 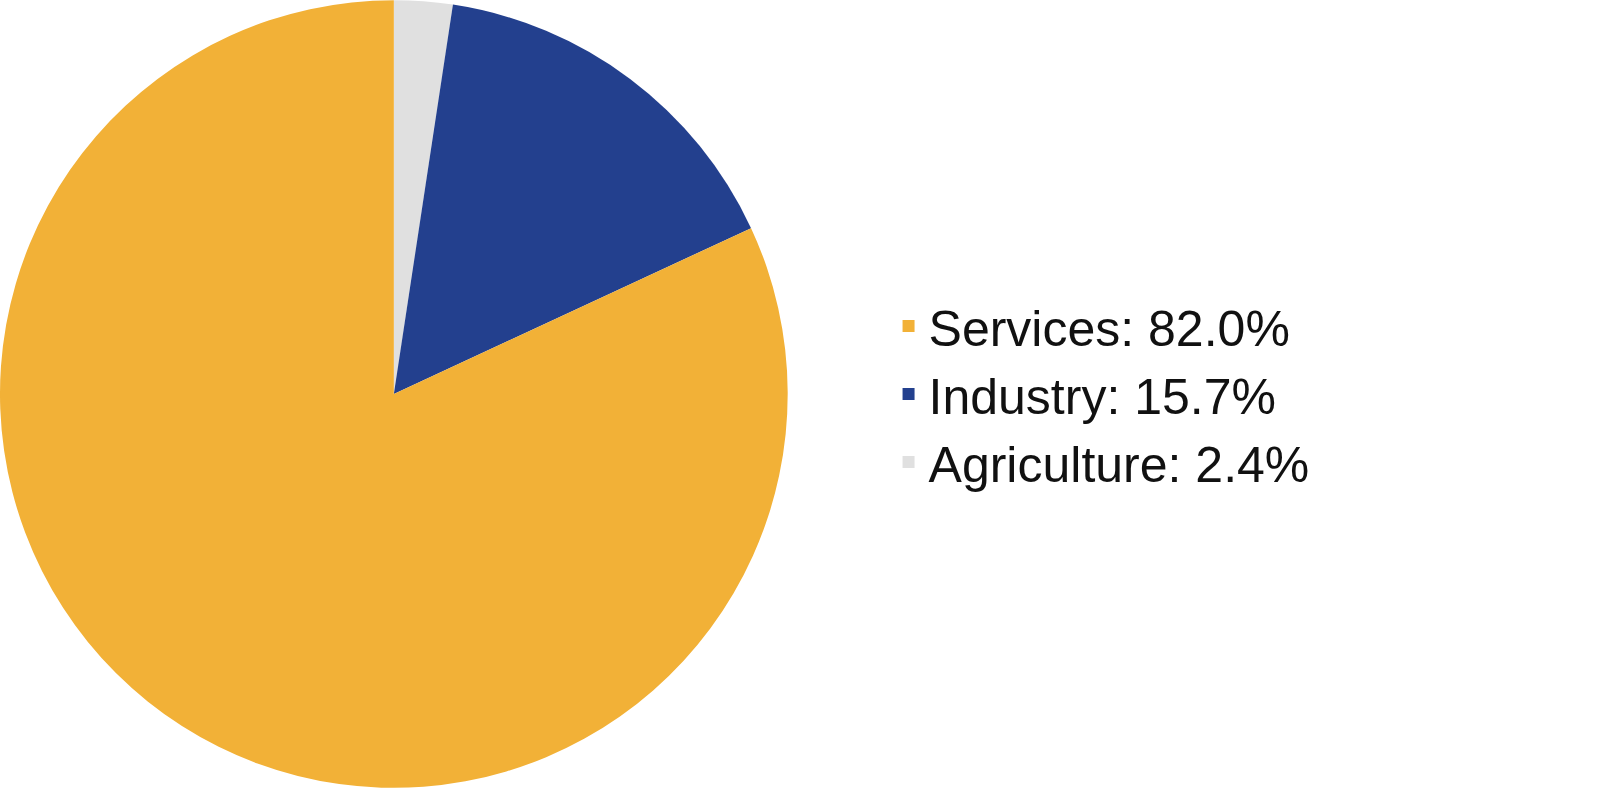 I want to click on legend-label: Services: 82.0%, so click(x=1109, y=328).